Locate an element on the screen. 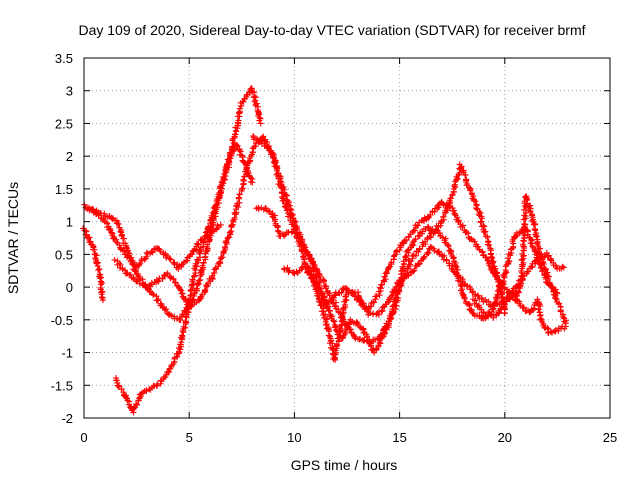  y-tick-label: 0.5 is located at coordinates (64, 254).